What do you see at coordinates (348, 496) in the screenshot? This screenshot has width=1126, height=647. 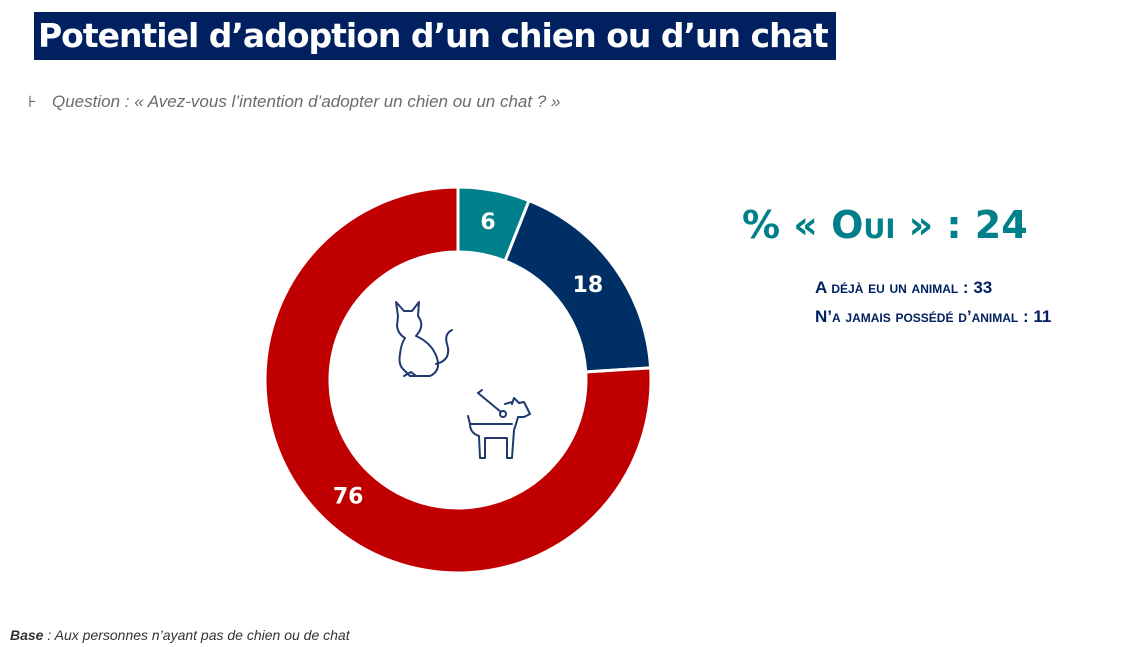 I see `donut-segment-label: 76` at bounding box center [348, 496].